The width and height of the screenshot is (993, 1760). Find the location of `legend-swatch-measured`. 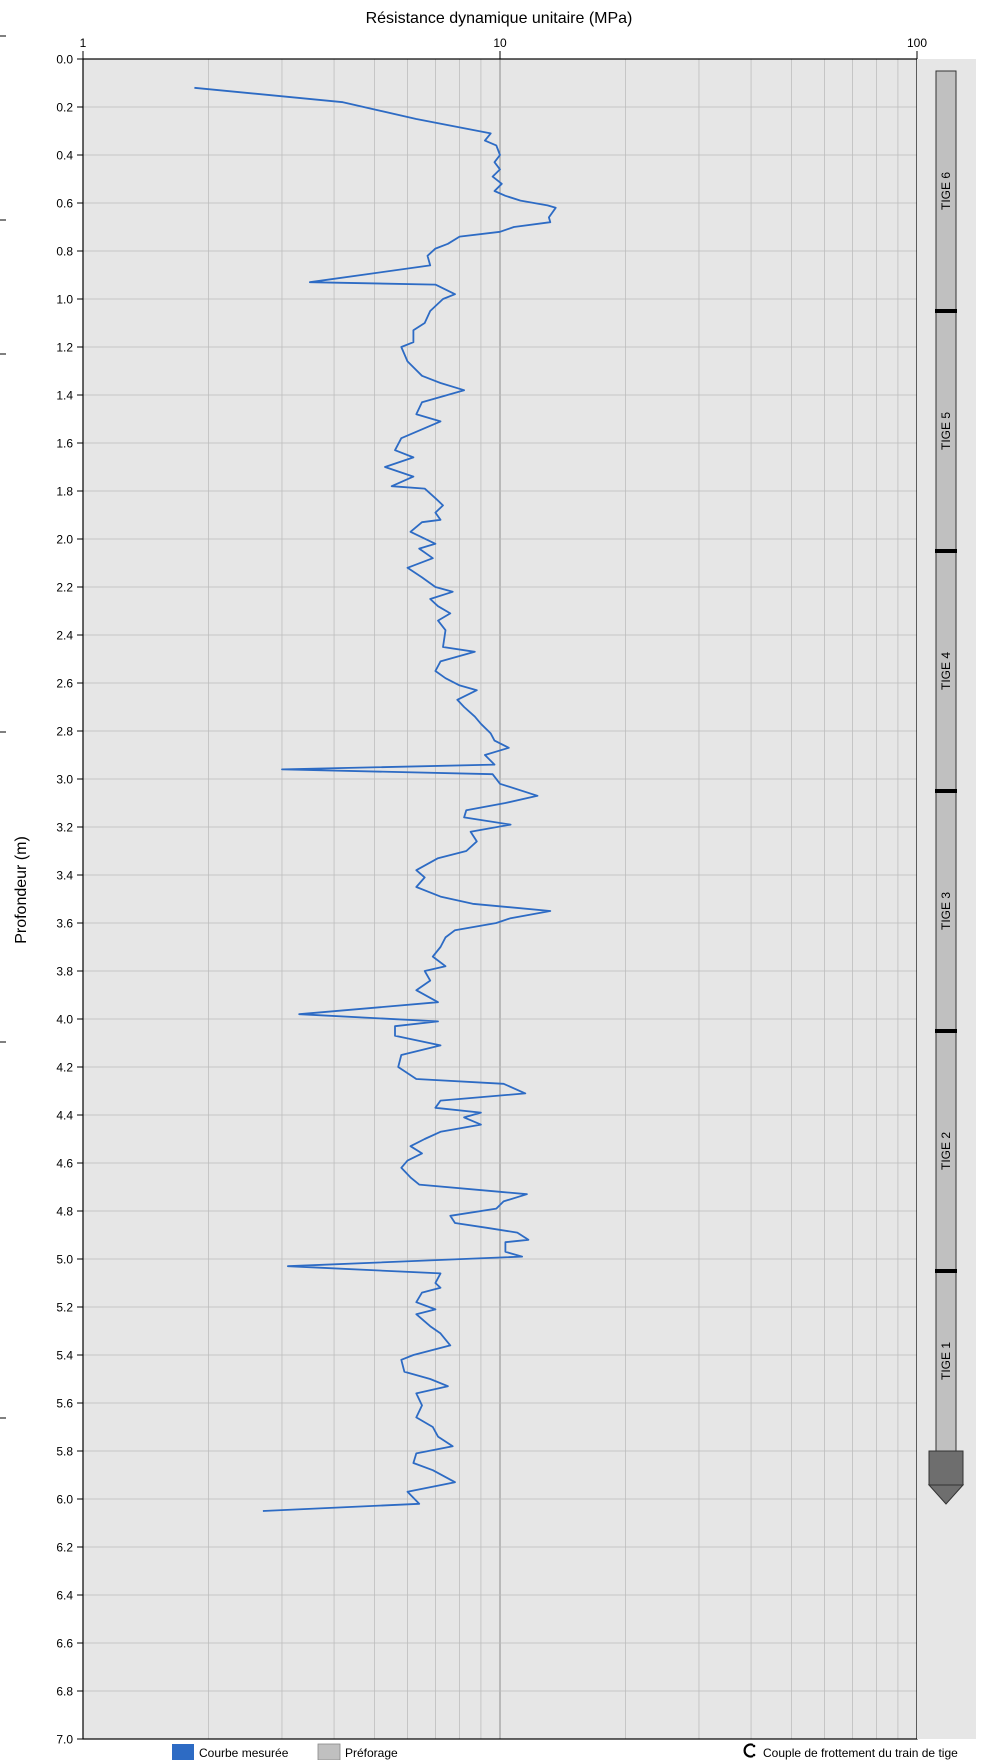

legend-swatch-measured is located at coordinates (183, 1752).